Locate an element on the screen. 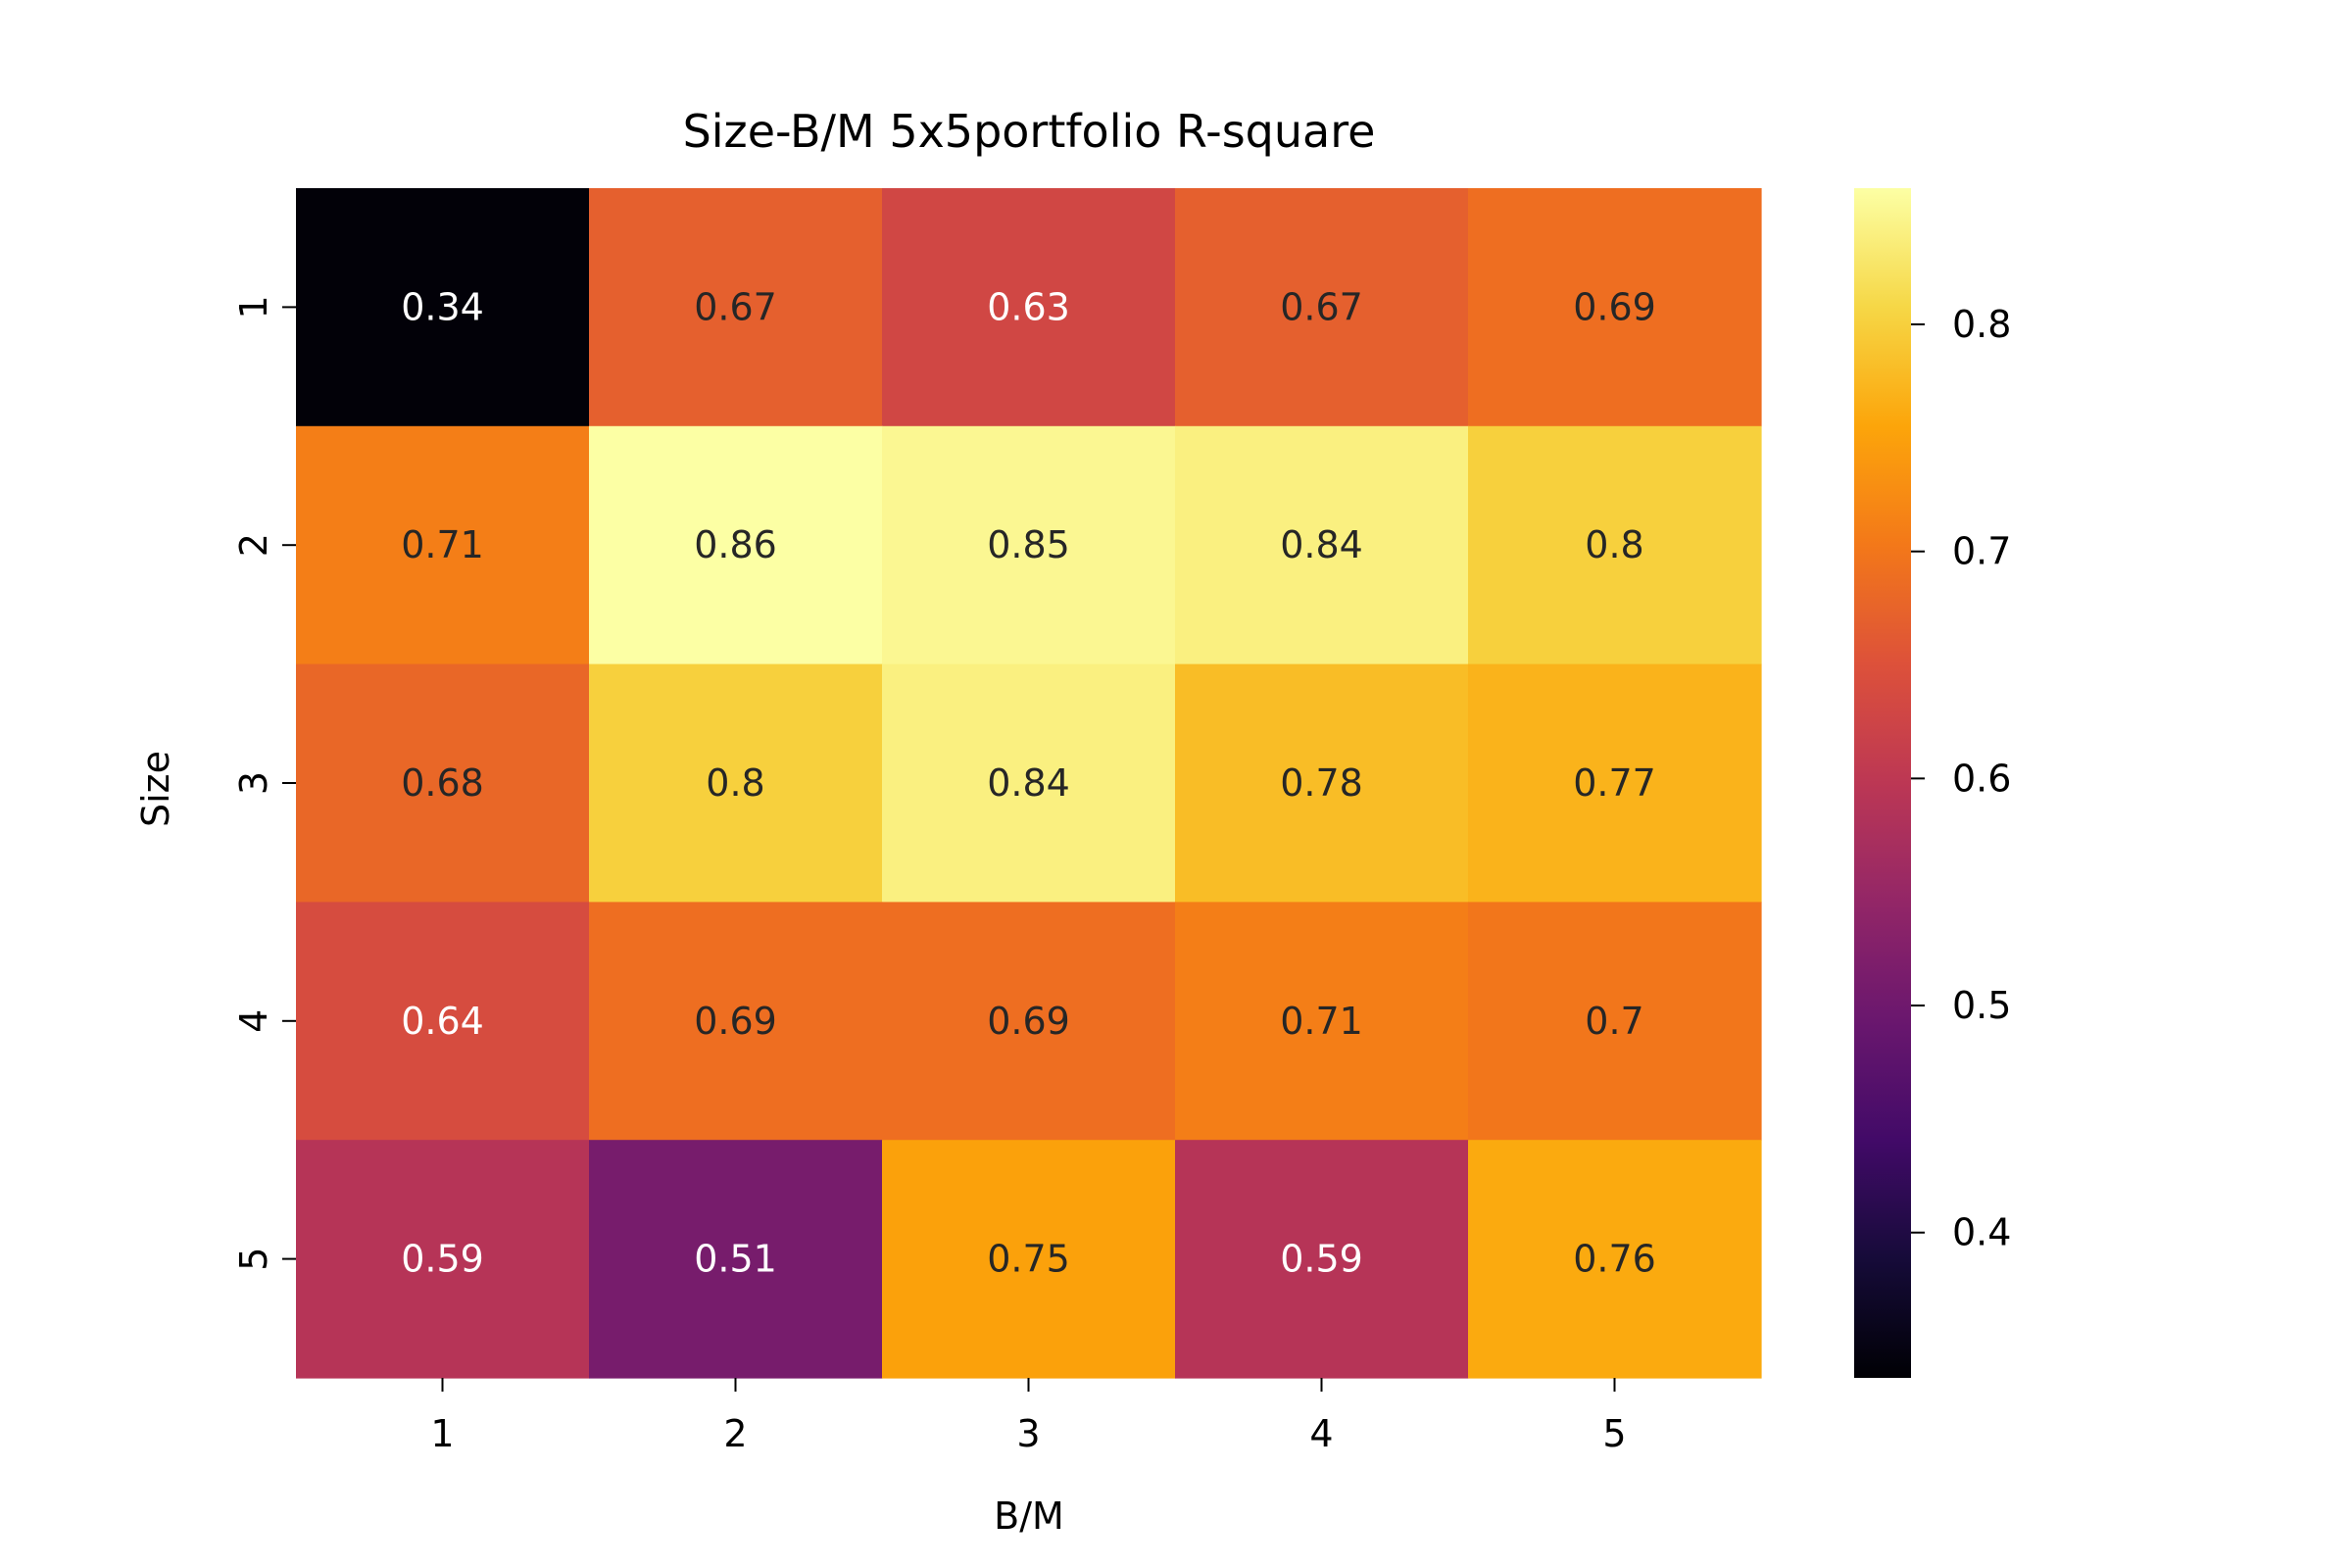 The width and height of the screenshot is (2352, 1568). y-tick-label: 5 is located at coordinates (253, 1259).